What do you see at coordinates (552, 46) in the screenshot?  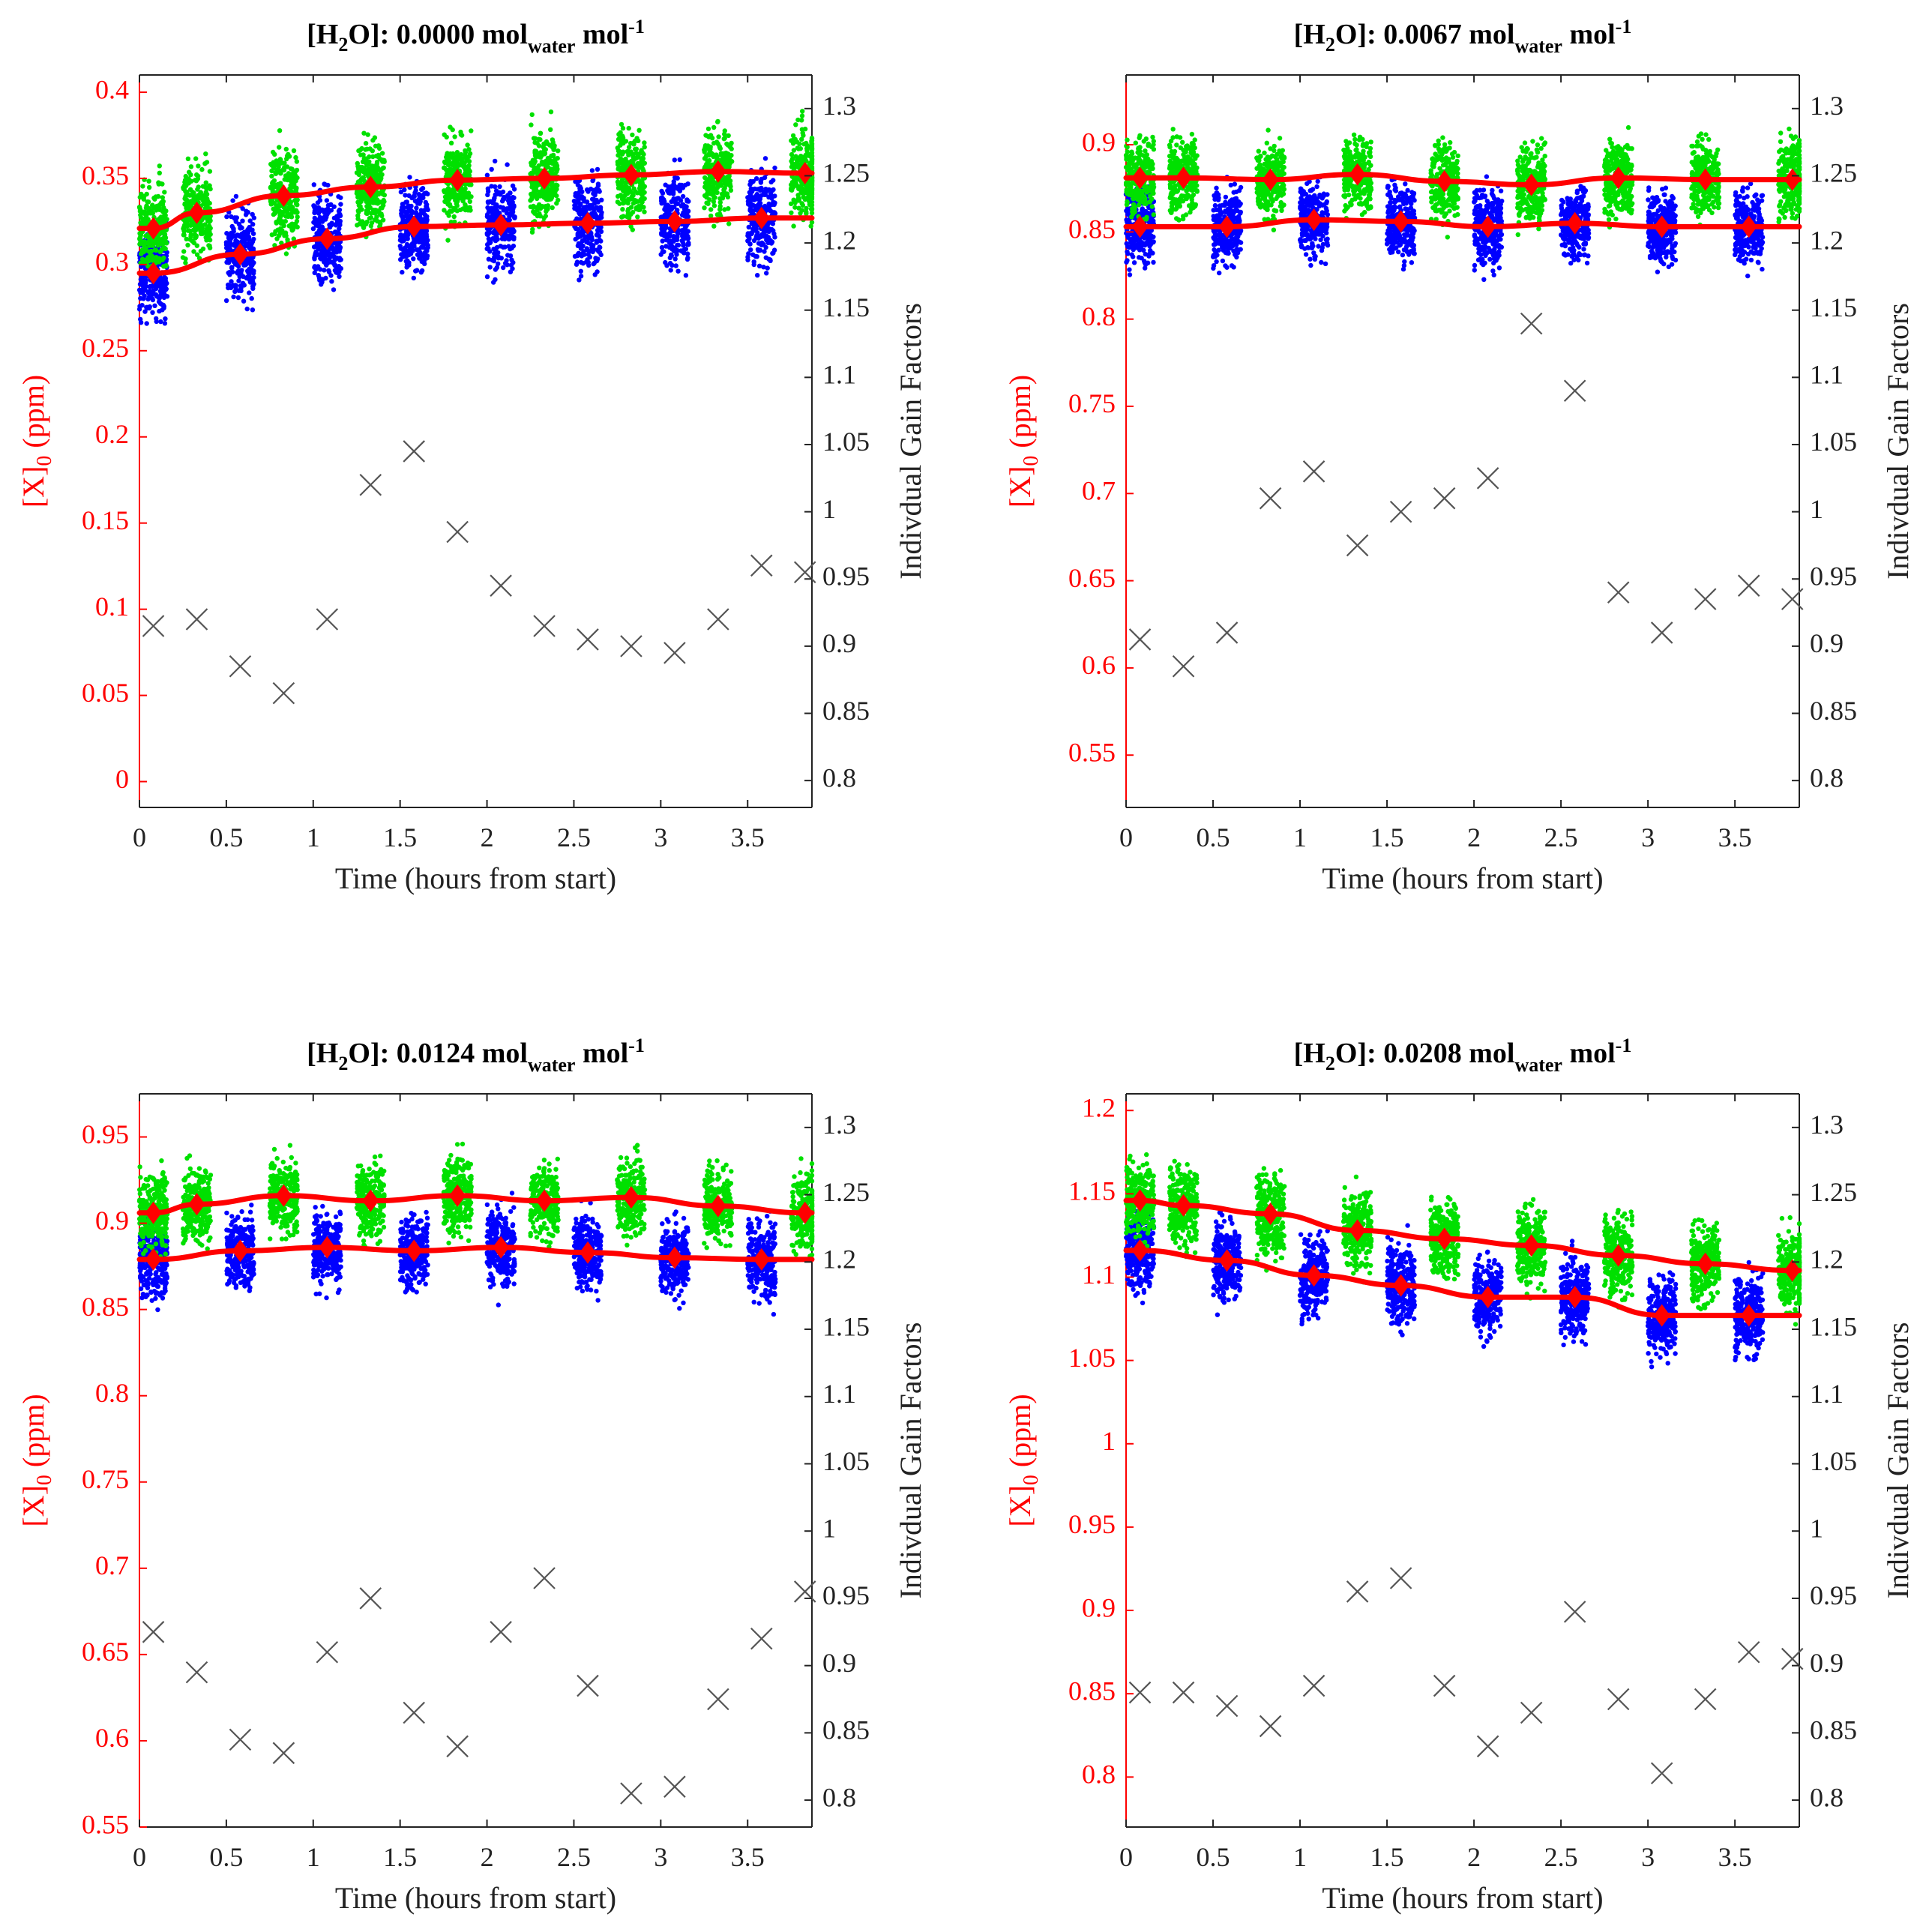 I see `title-subscript: water` at bounding box center [552, 46].